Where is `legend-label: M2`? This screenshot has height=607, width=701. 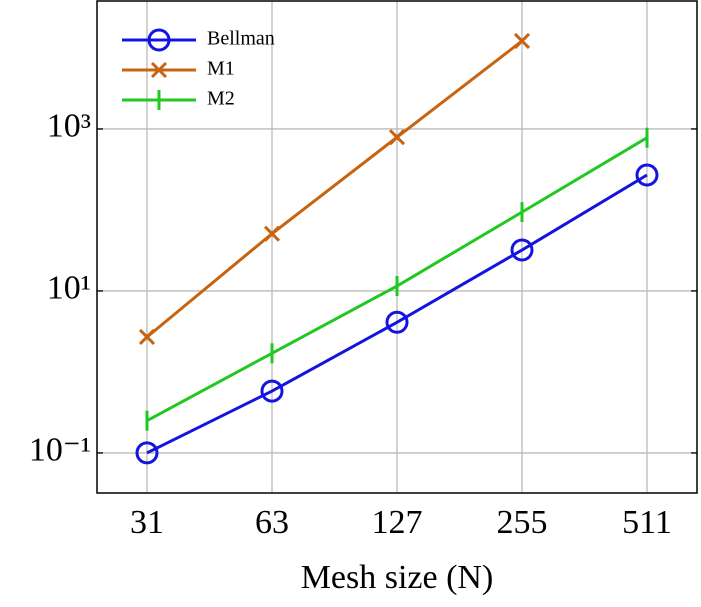 legend-label: M2 is located at coordinates (221, 99).